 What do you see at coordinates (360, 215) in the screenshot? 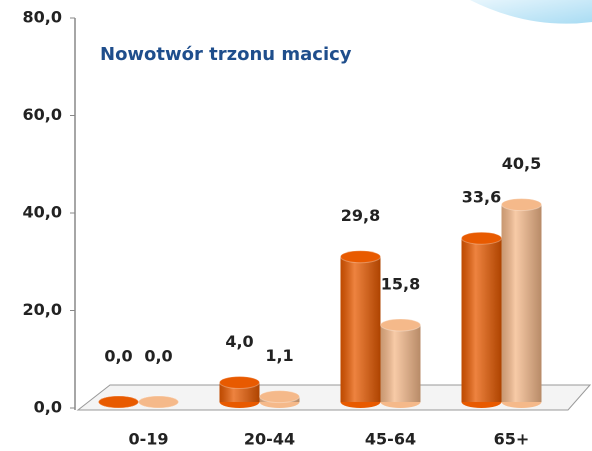
I see `value-label: 29,8` at bounding box center [360, 215].